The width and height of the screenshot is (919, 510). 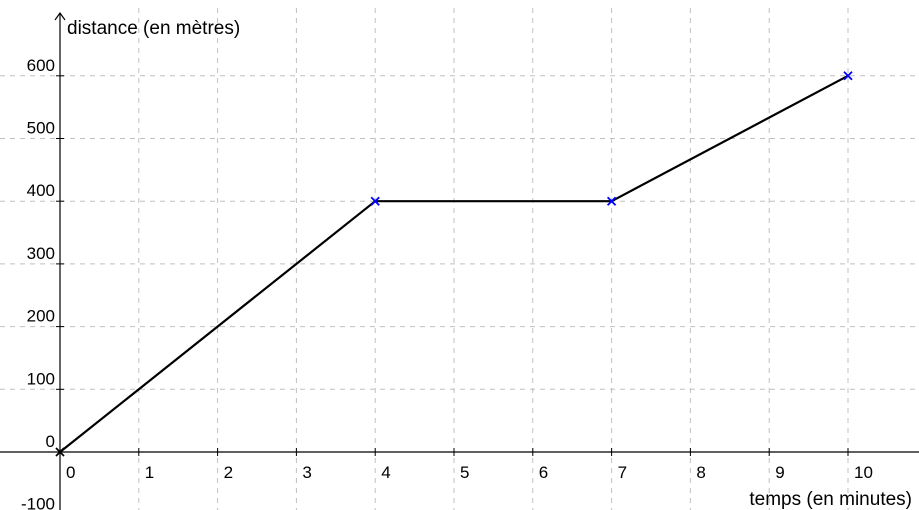 What do you see at coordinates (779, 472) in the screenshot?
I see `x-tick-label: 9` at bounding box center [779, 472].